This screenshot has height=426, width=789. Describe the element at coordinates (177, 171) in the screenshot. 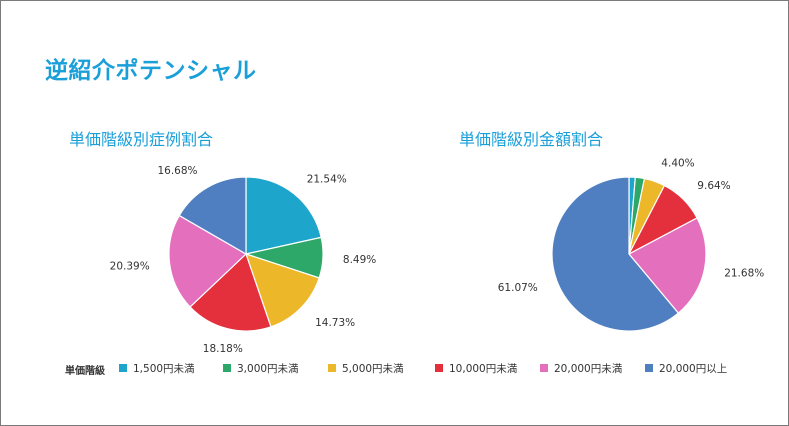

I see `slice-label: 16.68%` at that location.